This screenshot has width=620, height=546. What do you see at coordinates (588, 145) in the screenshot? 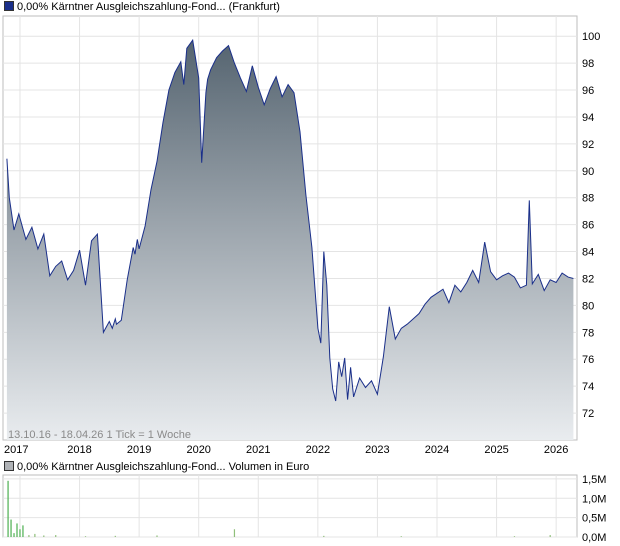
I see `y-tick-label: 92` at bounding box center [588, 145].